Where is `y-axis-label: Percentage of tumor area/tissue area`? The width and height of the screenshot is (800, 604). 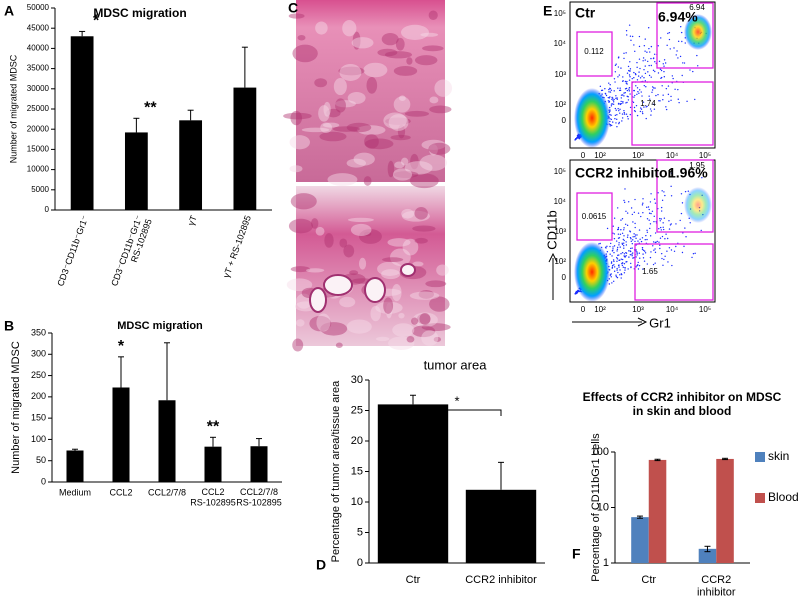 y-axis-label: Percentage of tumor area/tissue area is located at coordinates (336, 471).